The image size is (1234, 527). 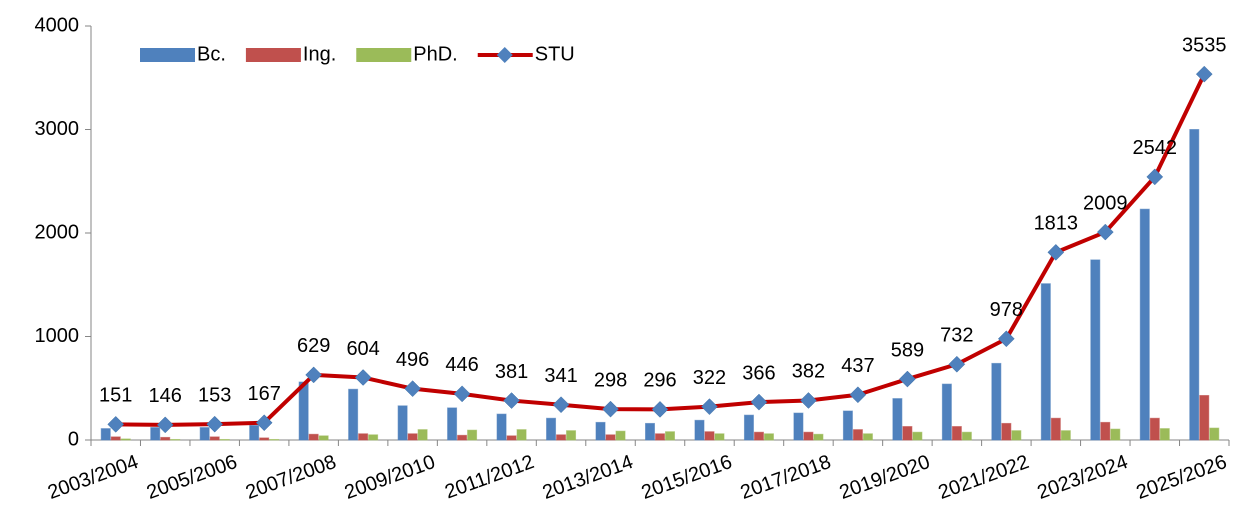 I want to click on legend-swatch, so click(x=384, y=55).